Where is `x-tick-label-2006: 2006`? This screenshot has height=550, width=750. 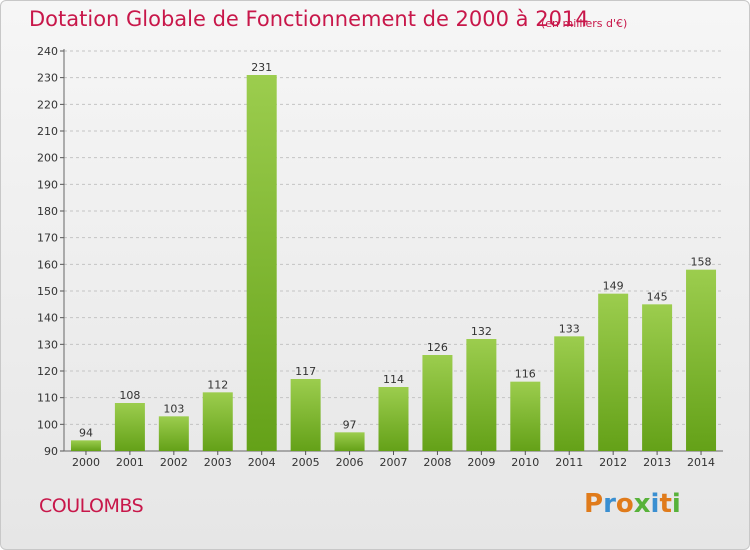 x-tick-label-2006: 2006 is located at coordinates (350, 462).